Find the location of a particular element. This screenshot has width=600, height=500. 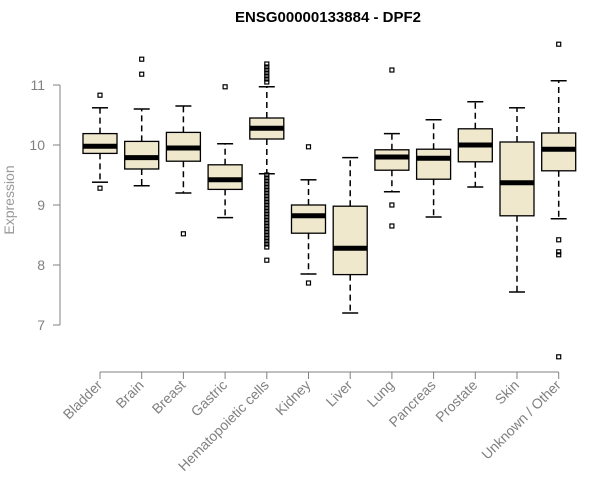

x-tick-label: Brain is located at coordinates (129, 394).